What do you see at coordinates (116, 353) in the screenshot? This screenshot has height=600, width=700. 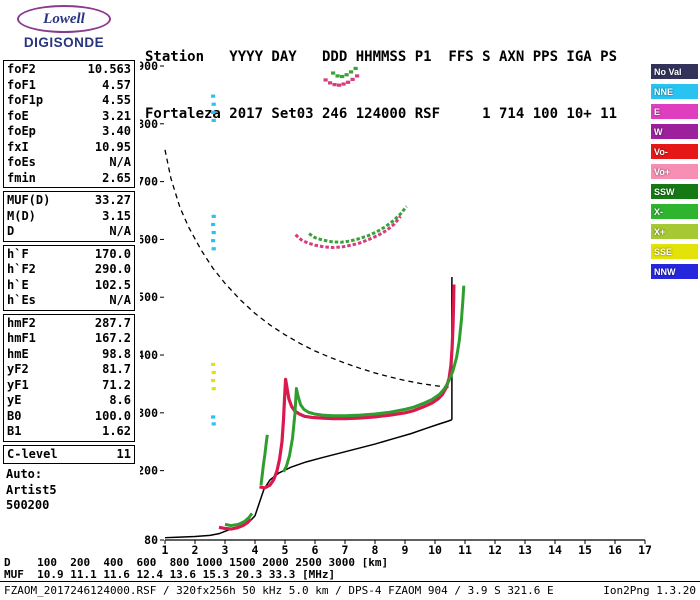 I see `param-value: 98.8` at bounding box center [116, 353].